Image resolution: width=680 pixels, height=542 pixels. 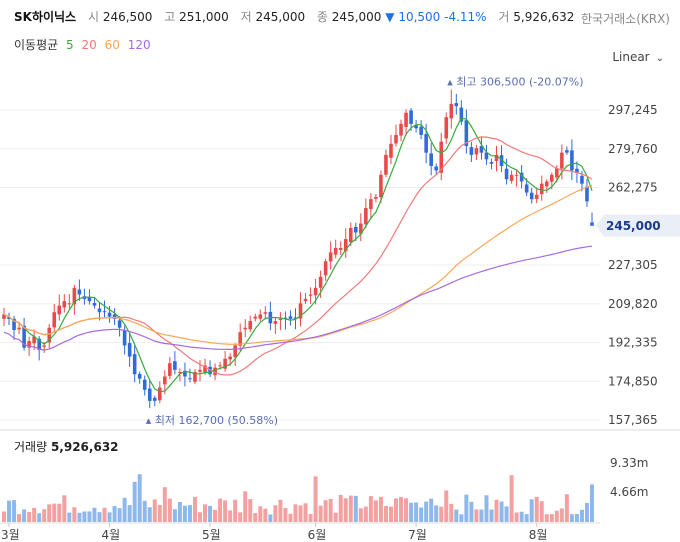 What do you see at coordinates (442, 17) in the screenshot?
I see `change-value: 10,500 -4.11%` at bounding box center [442, 17].